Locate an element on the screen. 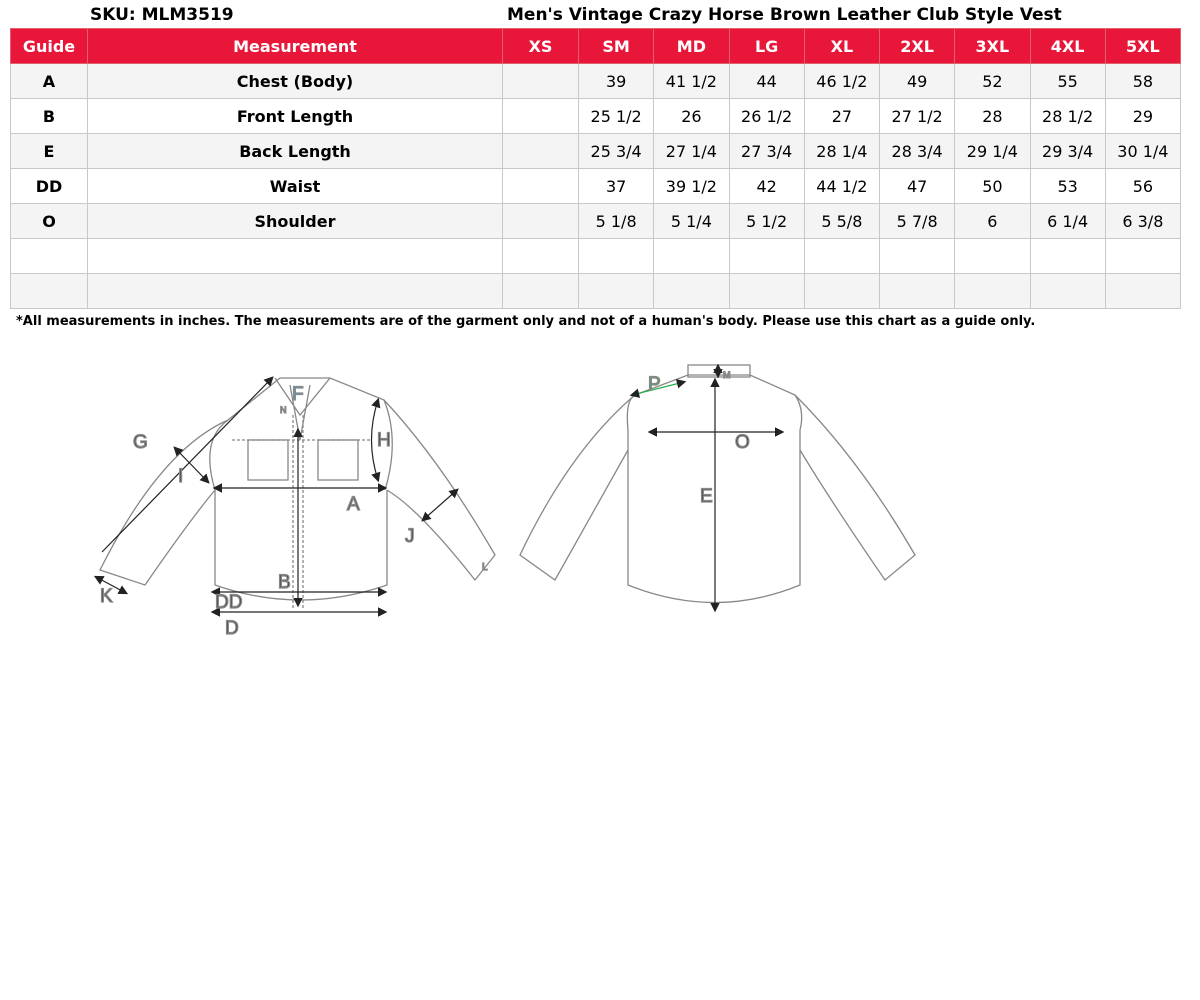 The width and height of the screenshot is (1200, 1000). label-h: H is located at coordinates (384, 440).